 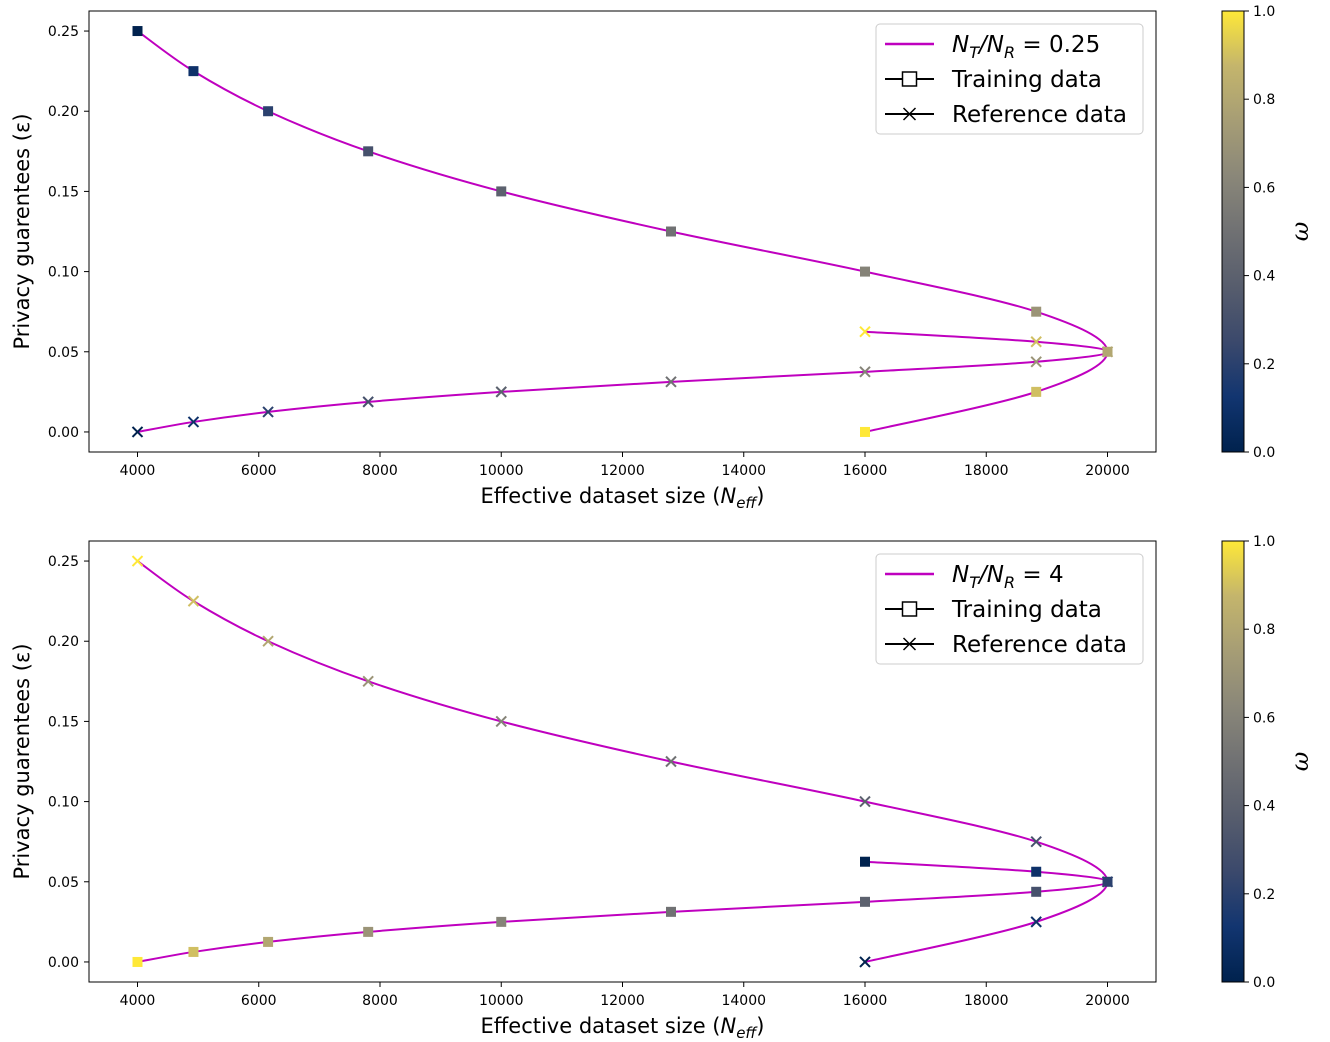 What do you see at coordinates (1026, 80) in the screenshot?
I see `legend-label: Training data` at bounding box center [1026, 80].